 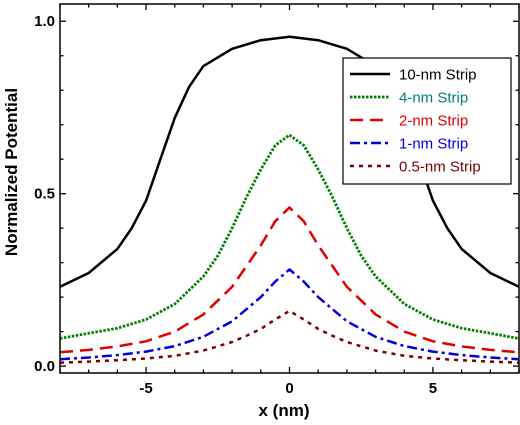 I want to click on x-axis-label: x (nm), so click(x=284, y=410).